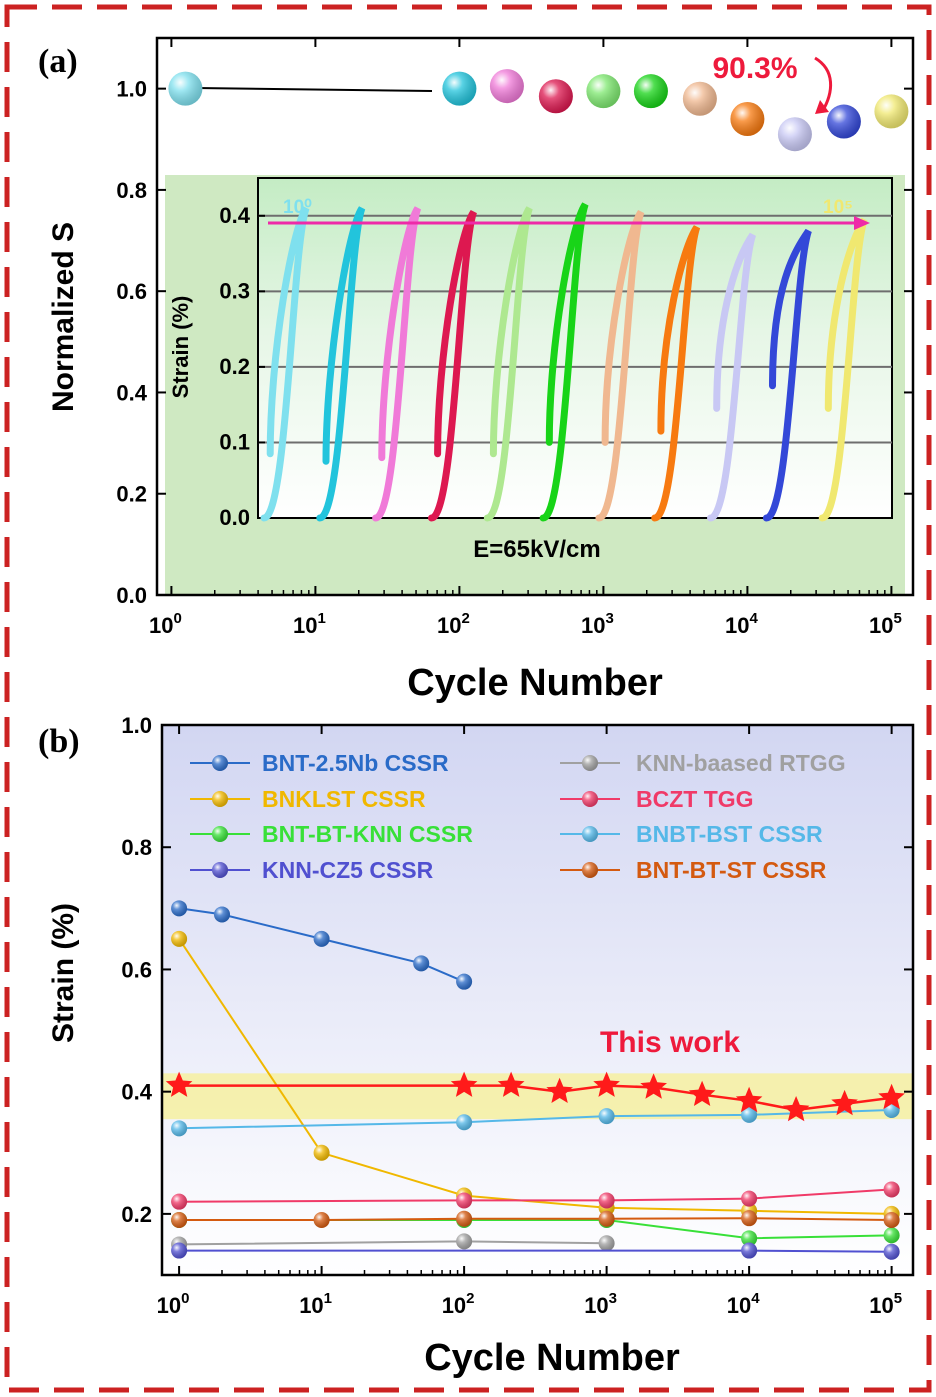  I want to click on a-xtick-label-4: 10⁴, so click(741, 624).